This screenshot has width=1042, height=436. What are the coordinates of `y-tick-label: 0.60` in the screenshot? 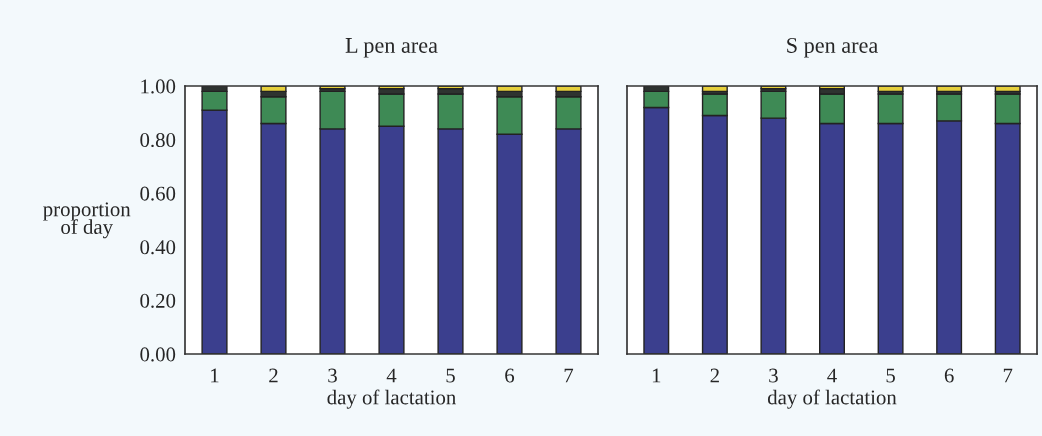 It's located at (158, 193).